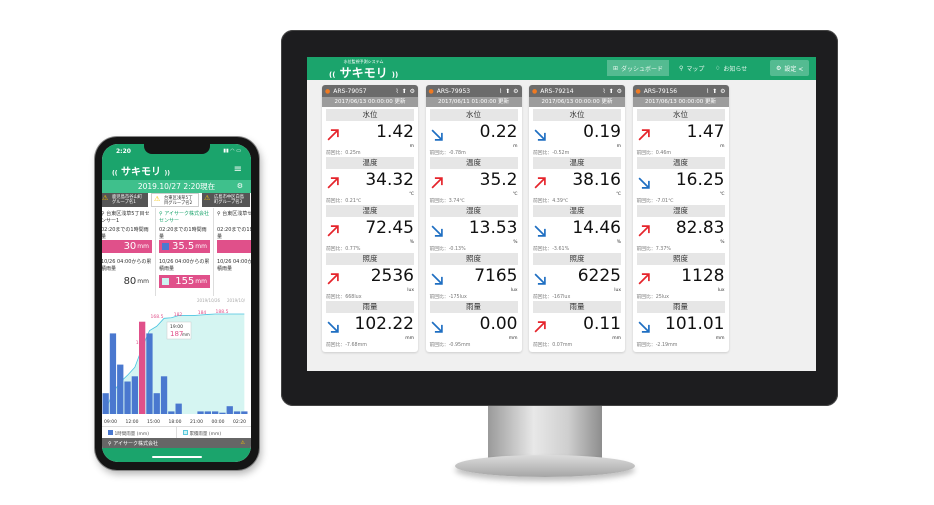 The width and height of the screenshot is (934, 505). What do you see at coordinates (175, 200) in the screenshot?
I see `group-tab: ⚠ 台東区浅草5丁目グループ名2` at bounding box center [175, 200].